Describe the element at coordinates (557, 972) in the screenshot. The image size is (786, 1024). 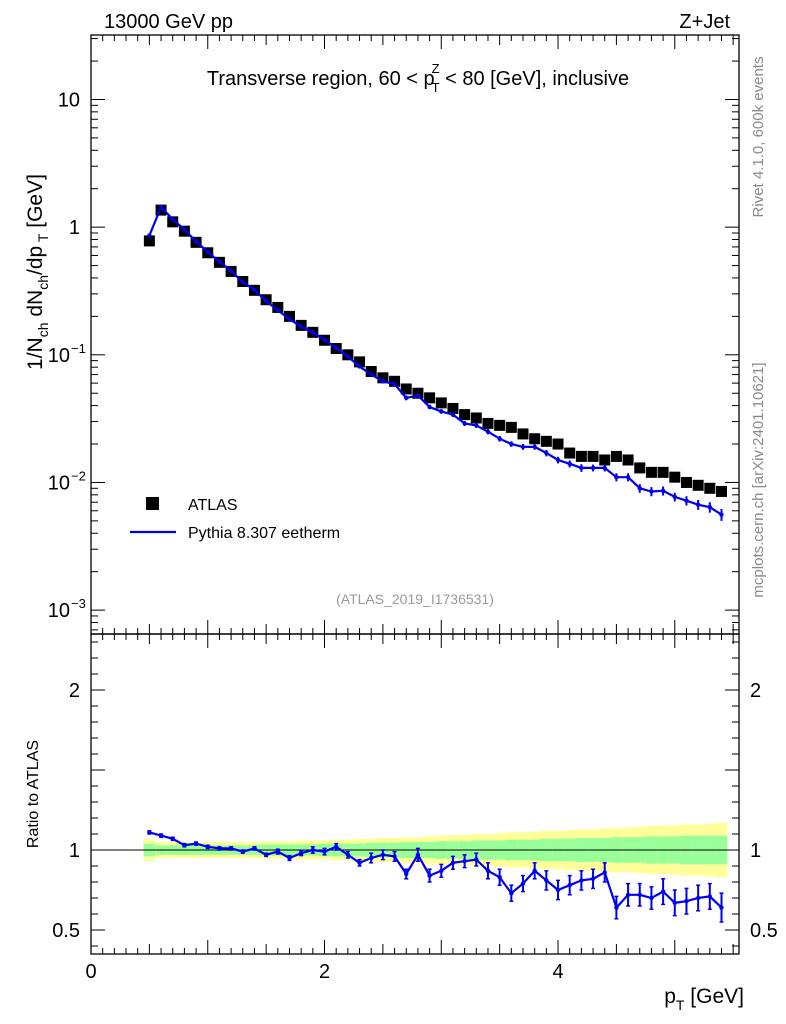
I see `x-tick-label: 4` at that location.